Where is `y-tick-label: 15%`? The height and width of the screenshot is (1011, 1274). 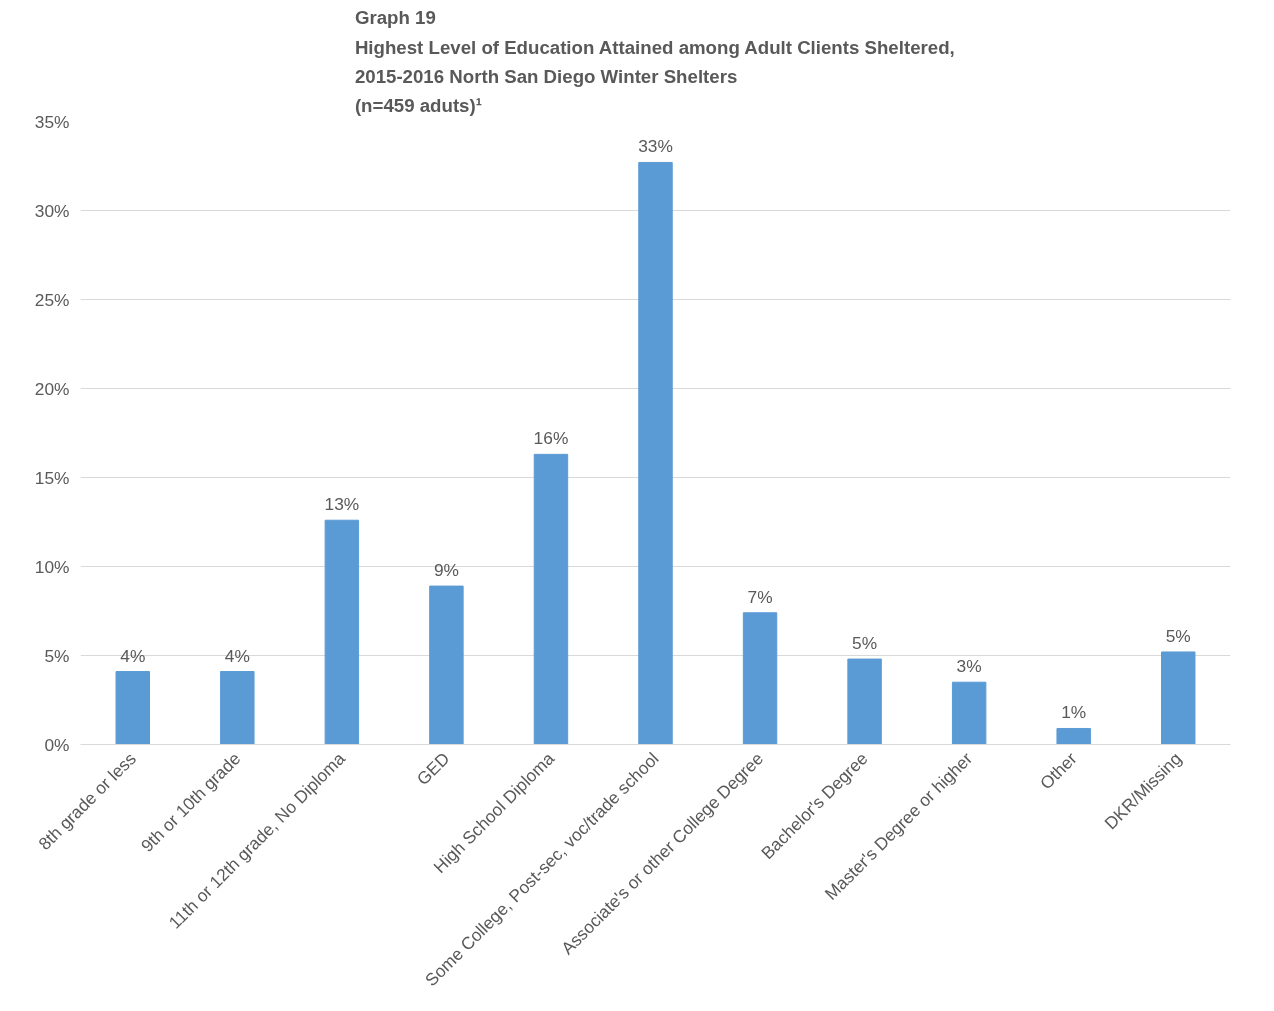
y-tick-label: 15% is located at coordinates (52, 477).